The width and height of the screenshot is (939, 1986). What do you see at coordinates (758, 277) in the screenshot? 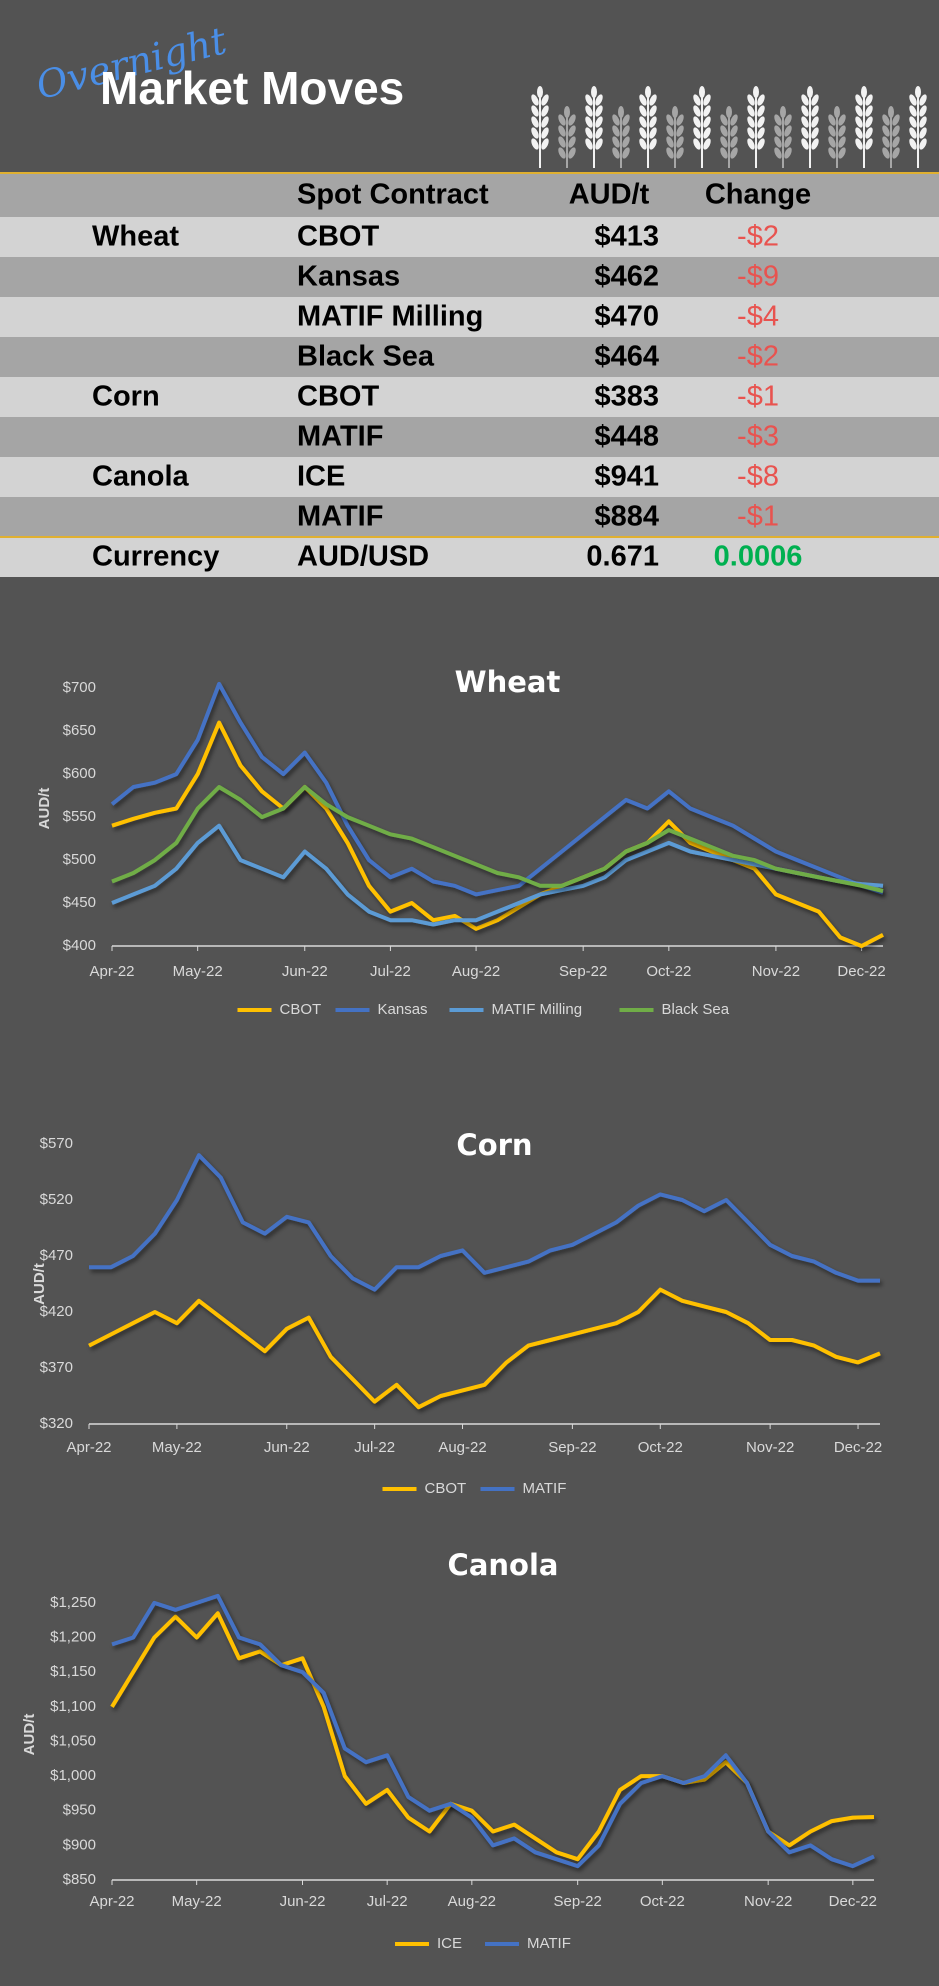
I see `change: -$9` at bounding box center [758, 277].